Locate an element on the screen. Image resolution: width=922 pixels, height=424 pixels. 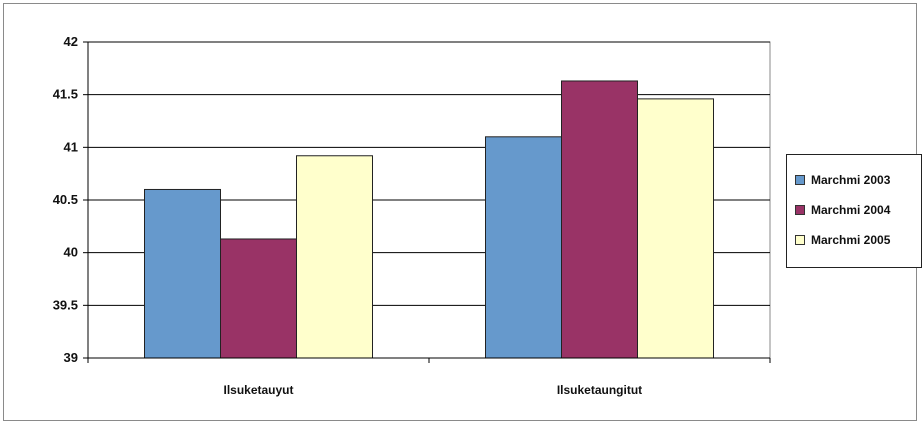
legend: Marchmi 2003 Marchmi 2004 Marchmi 2005 is located at coordinates (854, 211).